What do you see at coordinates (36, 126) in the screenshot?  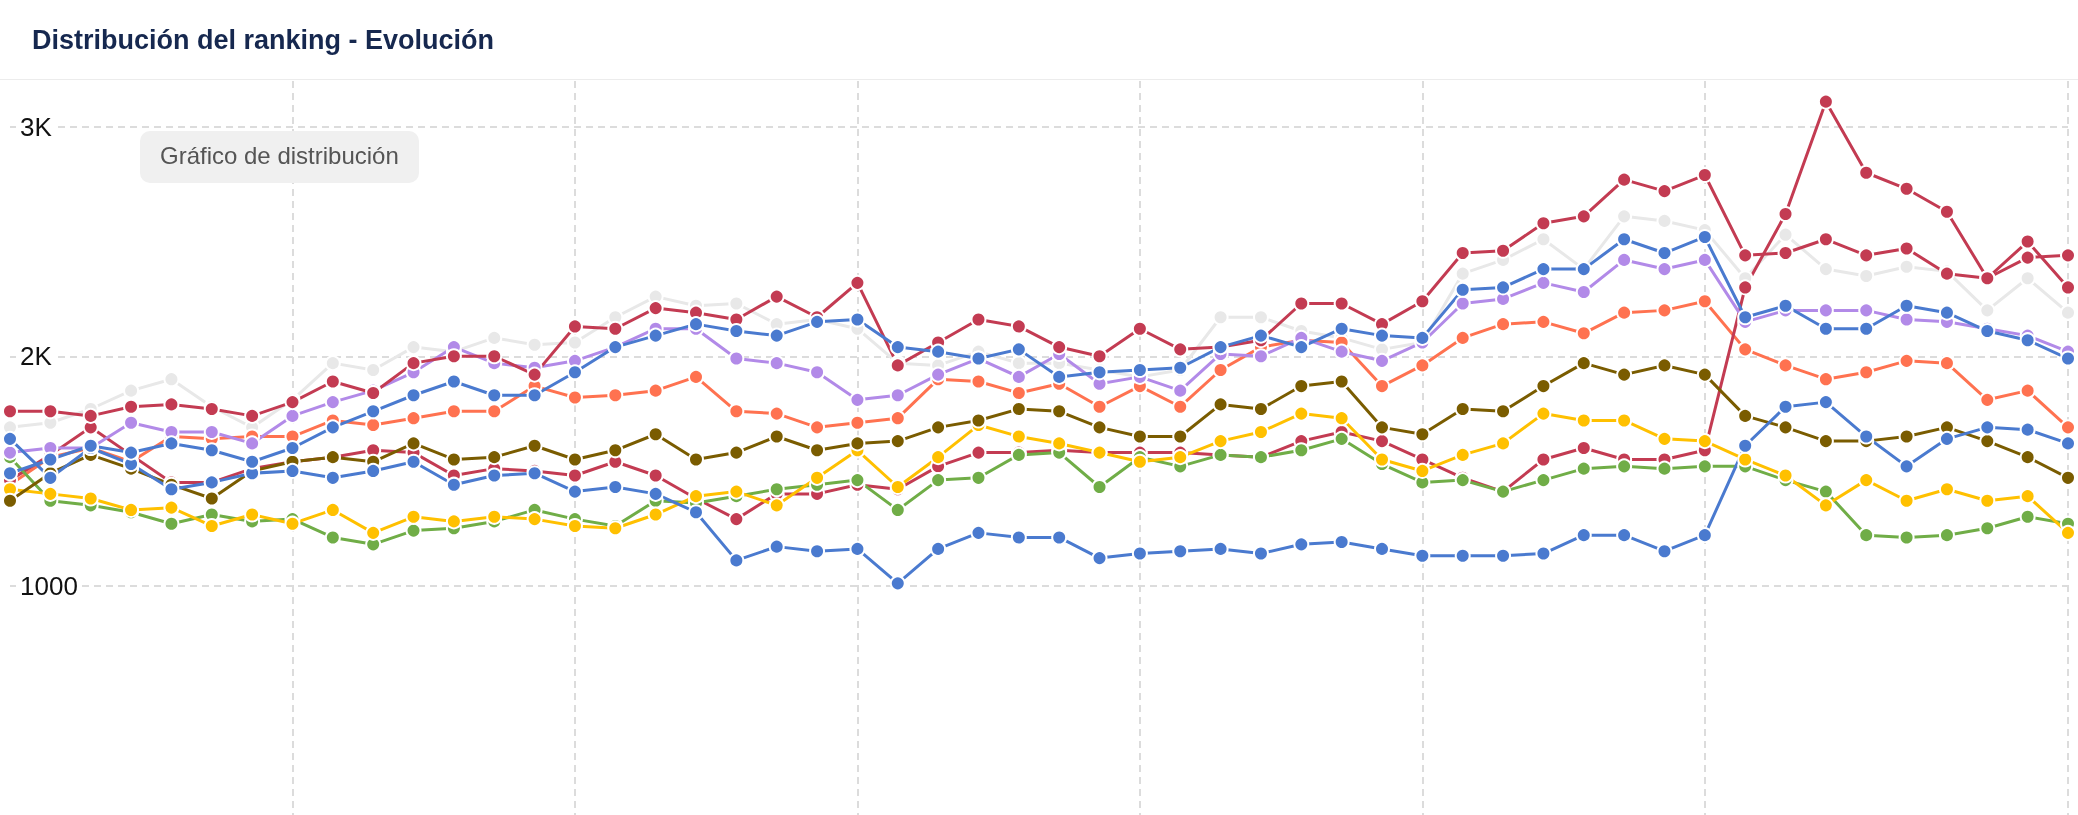 I see `y-tick-label: 3K` at bounding box center [36, 126].